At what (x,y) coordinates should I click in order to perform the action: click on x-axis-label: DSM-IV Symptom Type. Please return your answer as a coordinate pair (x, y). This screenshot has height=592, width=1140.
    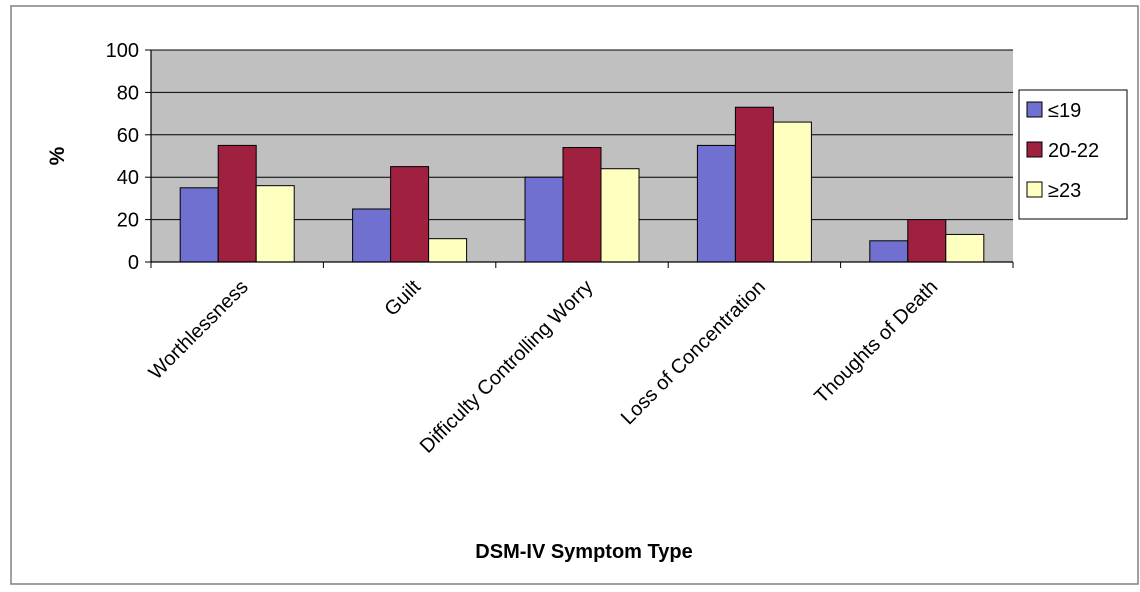
    Looking at the image, I should click on (583, 552).